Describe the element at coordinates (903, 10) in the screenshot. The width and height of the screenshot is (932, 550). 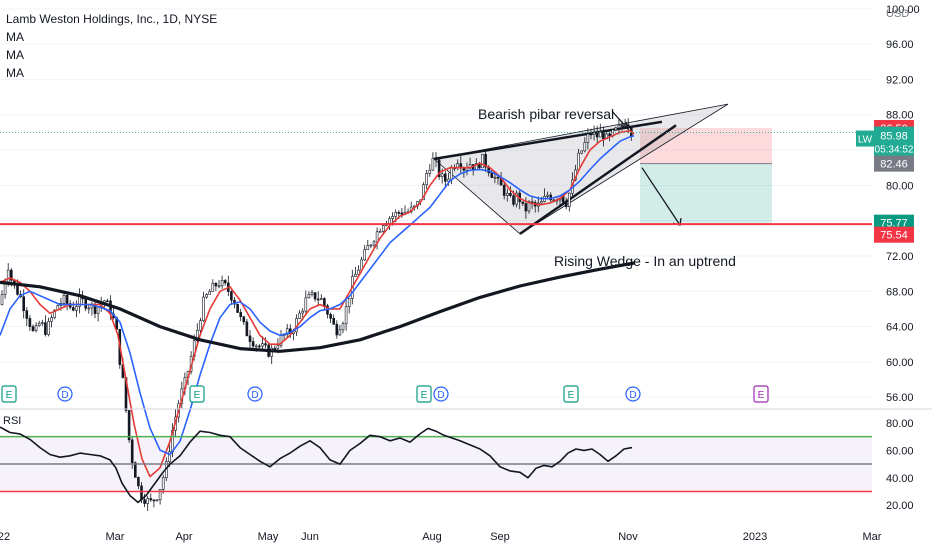
I see `price-tick-label: 100.00` at that location.